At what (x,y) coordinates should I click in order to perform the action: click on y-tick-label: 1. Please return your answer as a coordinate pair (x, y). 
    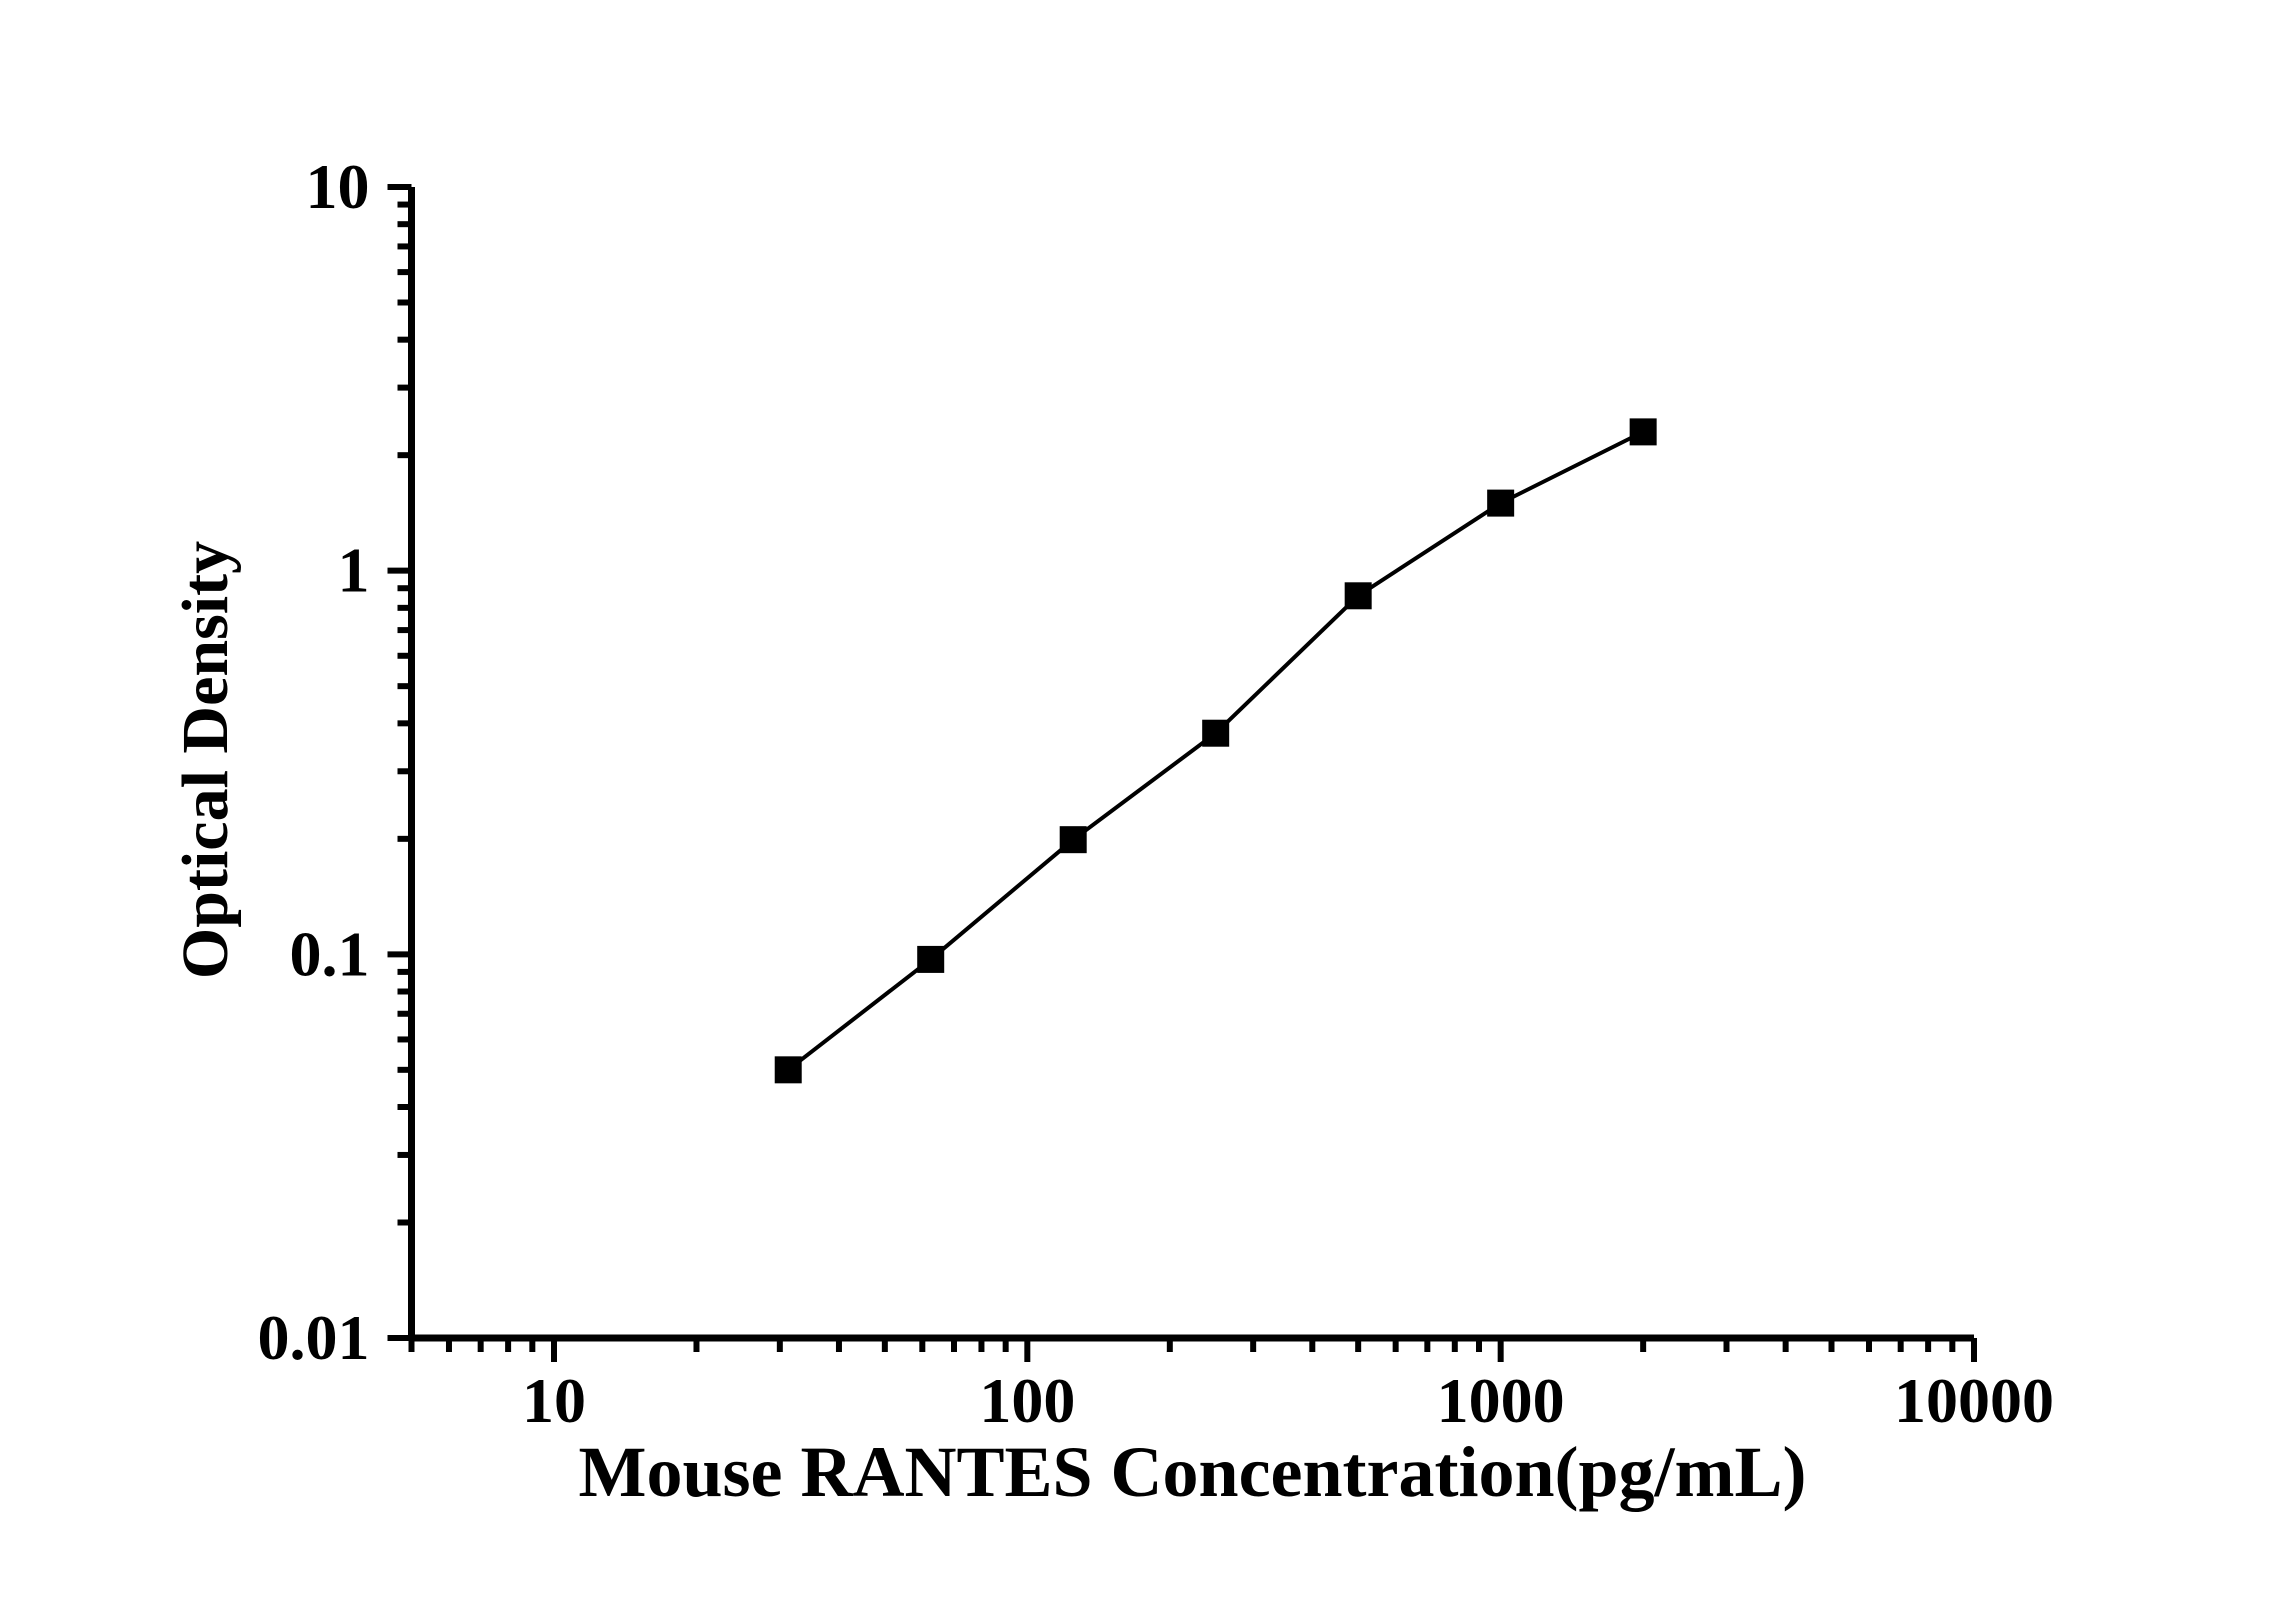
    Looking at the image, I should click on (354, 570).